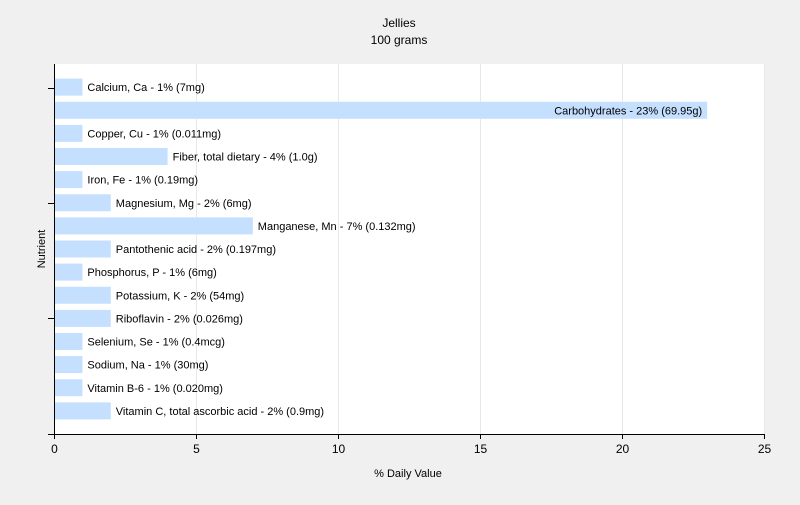 This screenshot has height=505, width=800. What do you see at coordinates (154, 134) in the screenshot?
I see `bar-label: Copper, Cu - 1% (0.011mg)` at bounding box center [154, 134].